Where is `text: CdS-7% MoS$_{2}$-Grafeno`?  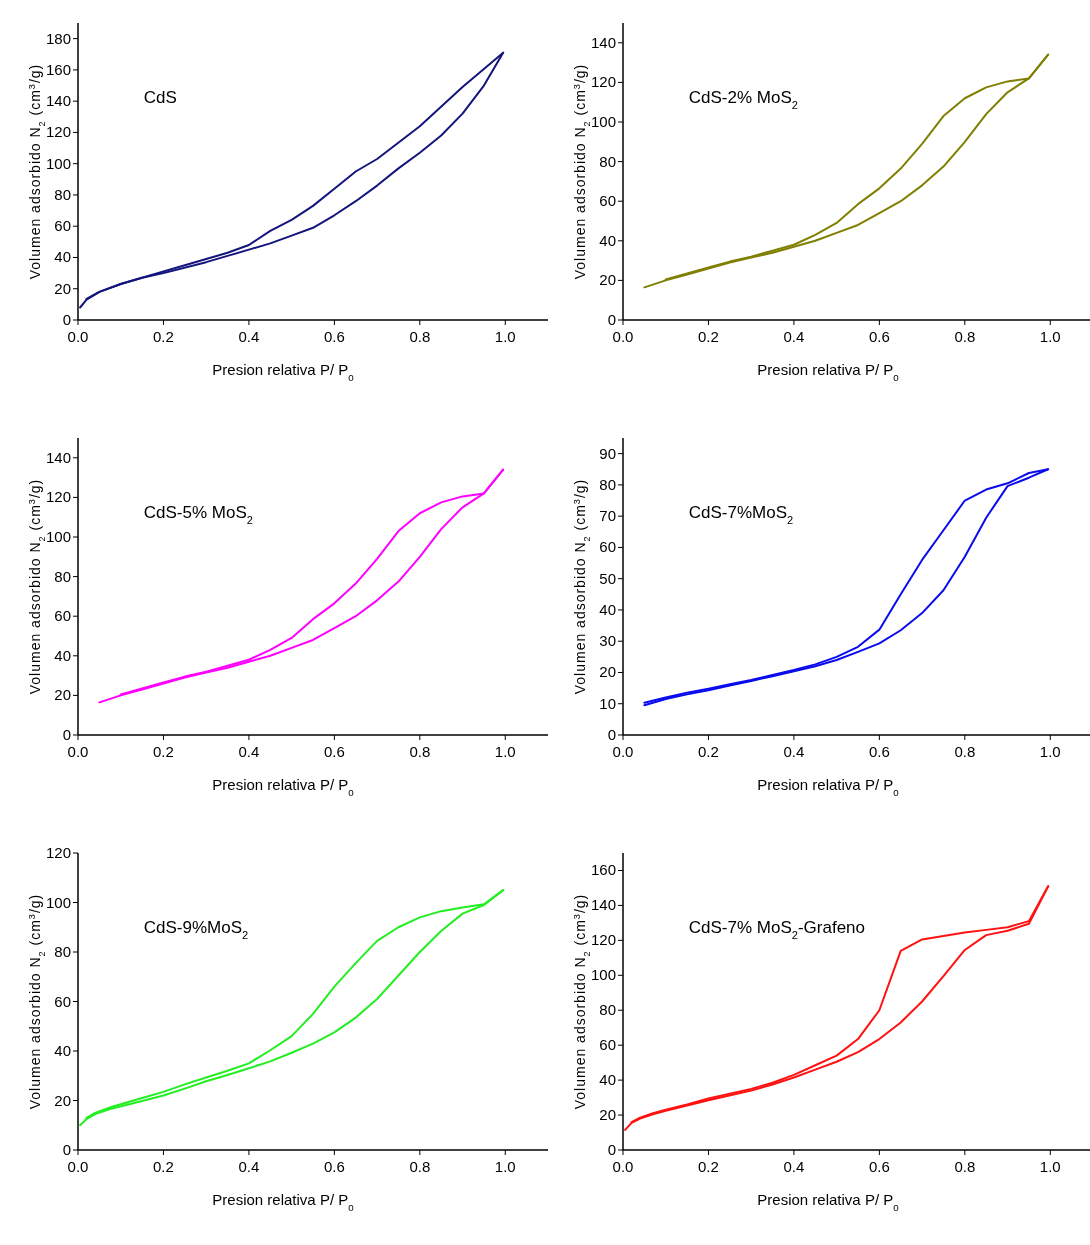
text: CdS-7% MoS$_{2}$-Grafeno is located at coordinates (777, 930).